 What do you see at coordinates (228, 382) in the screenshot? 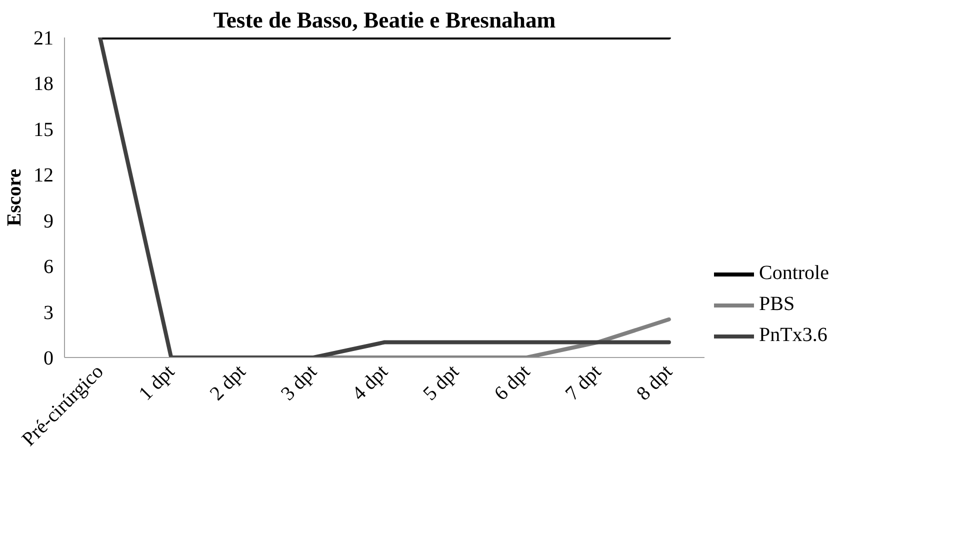
I see `x-tick-label: 2 dpt` at bounding box center [228, 382].